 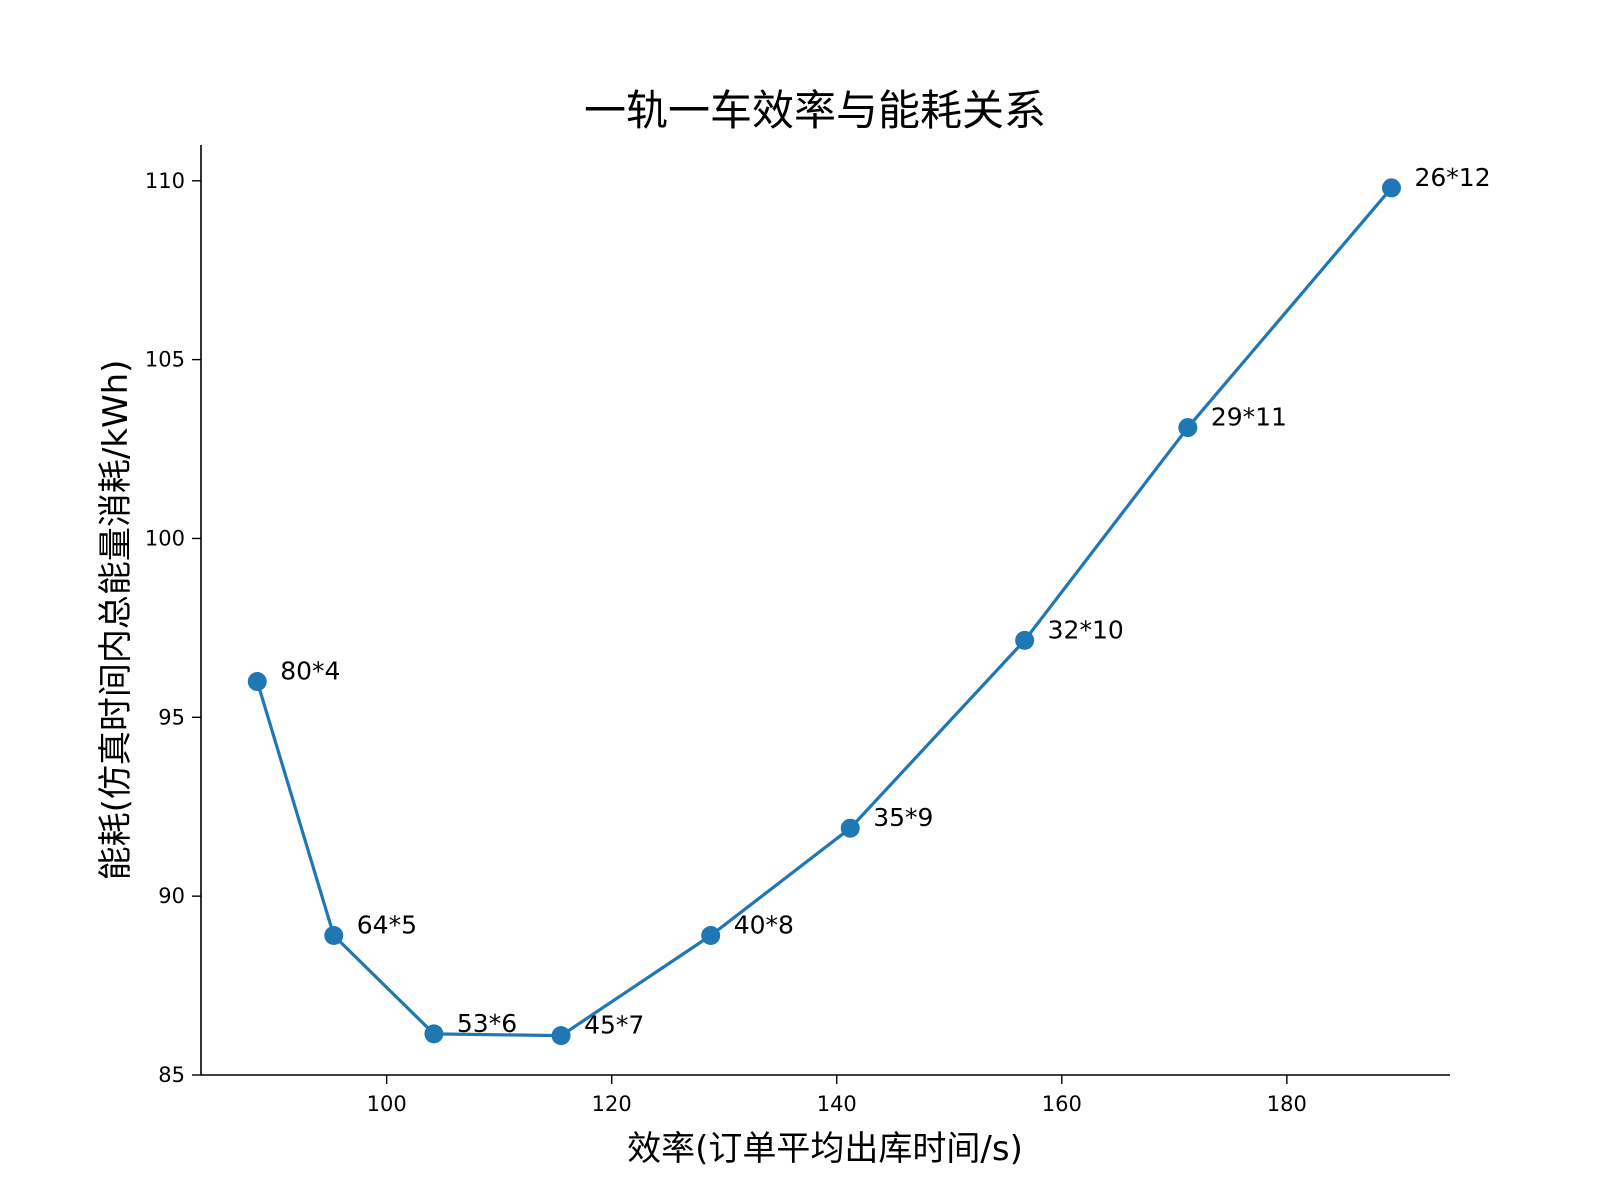 I want to click on x-ticks: 100 120 140 160 180, so click(x=837, y=1095).